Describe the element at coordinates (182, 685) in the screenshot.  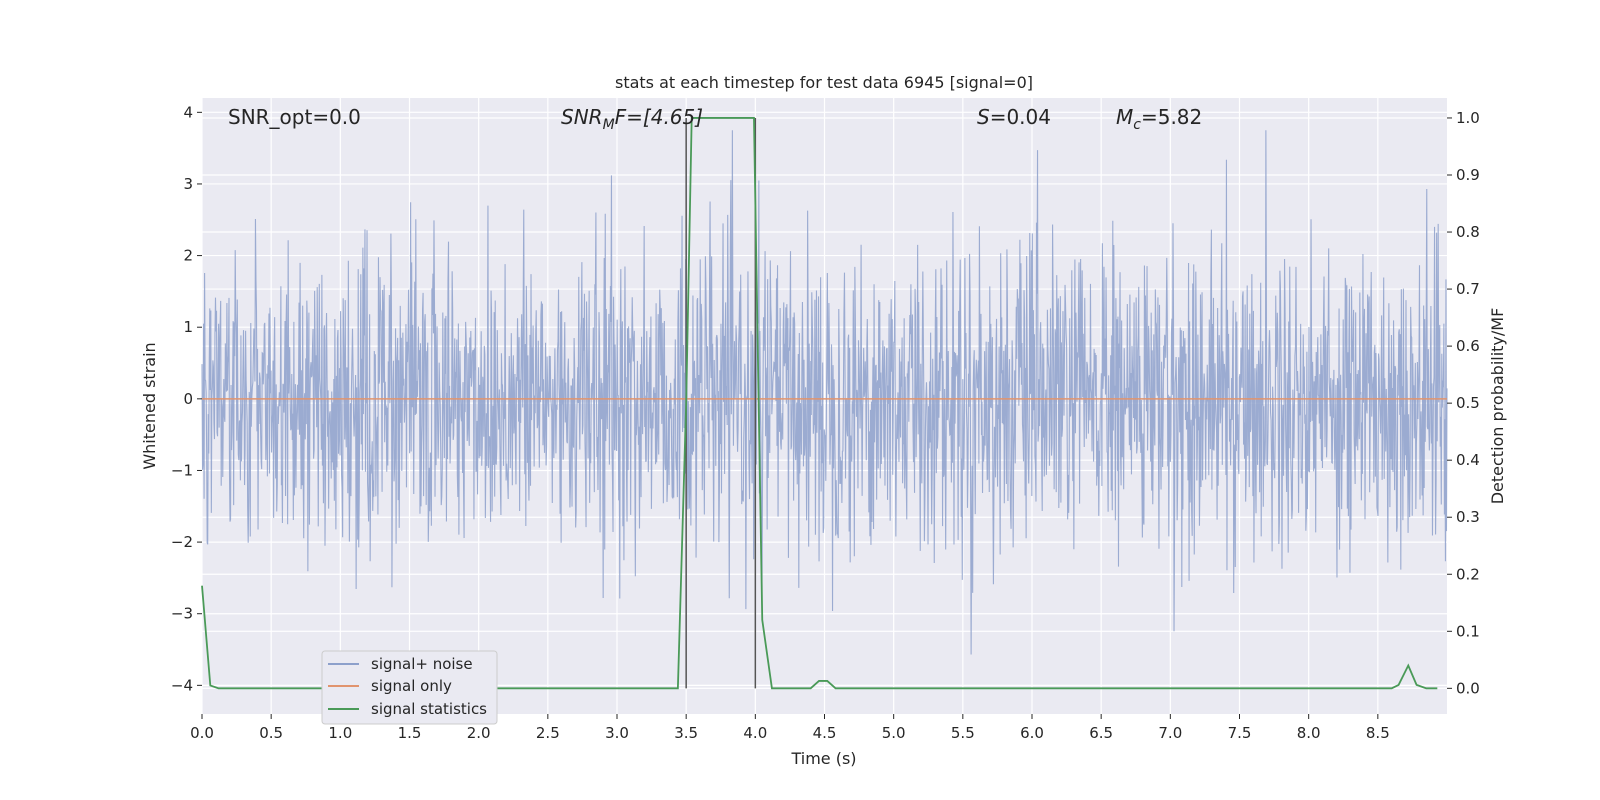
I see `y-tick-label: −4` at that location.